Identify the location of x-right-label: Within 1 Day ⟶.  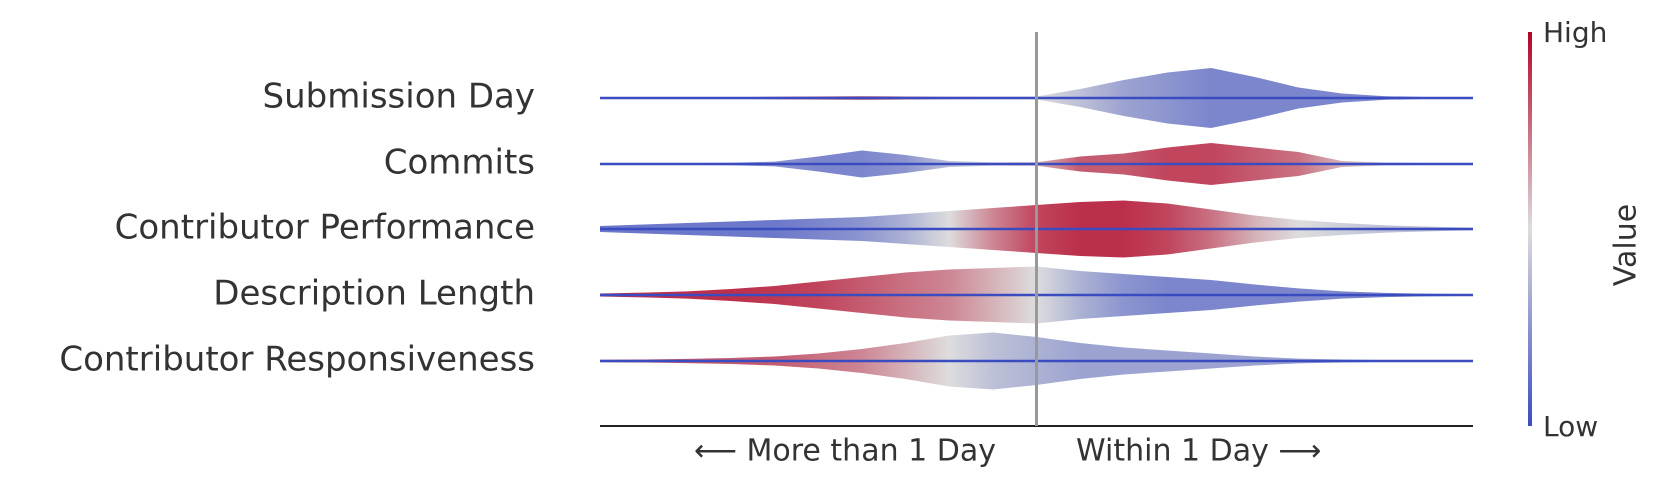
(1198, 451).